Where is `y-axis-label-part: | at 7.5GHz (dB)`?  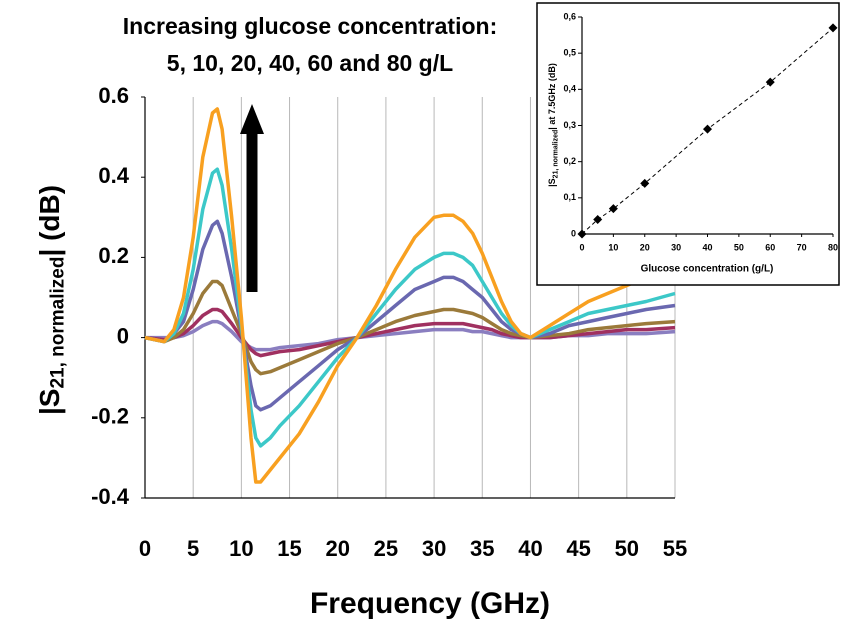 y-axis-label-part: | at 7.5GHz (dB) is located at coordinates (552, 96).